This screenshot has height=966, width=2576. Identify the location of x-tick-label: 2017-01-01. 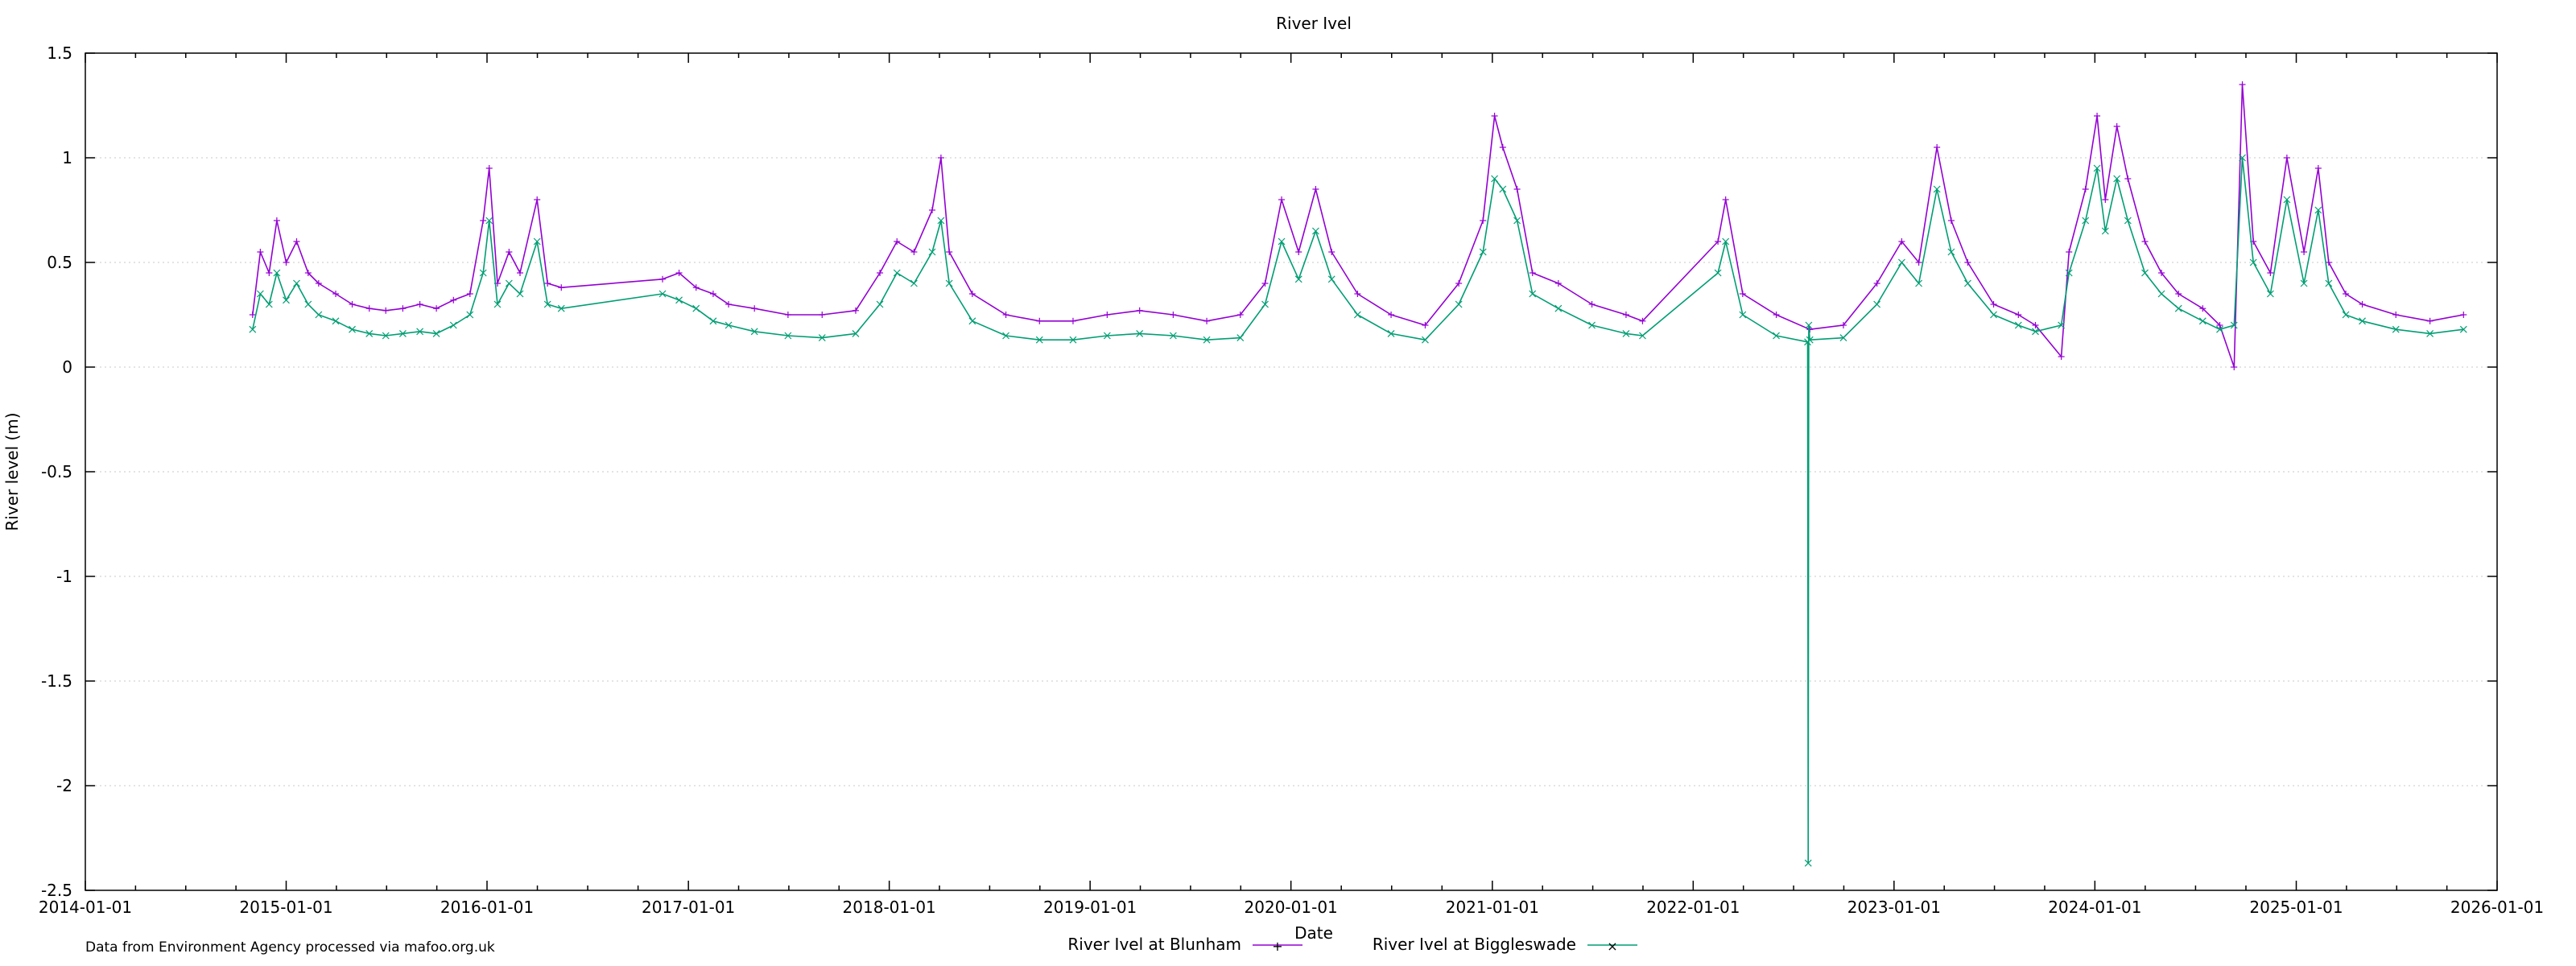
(688, 907).